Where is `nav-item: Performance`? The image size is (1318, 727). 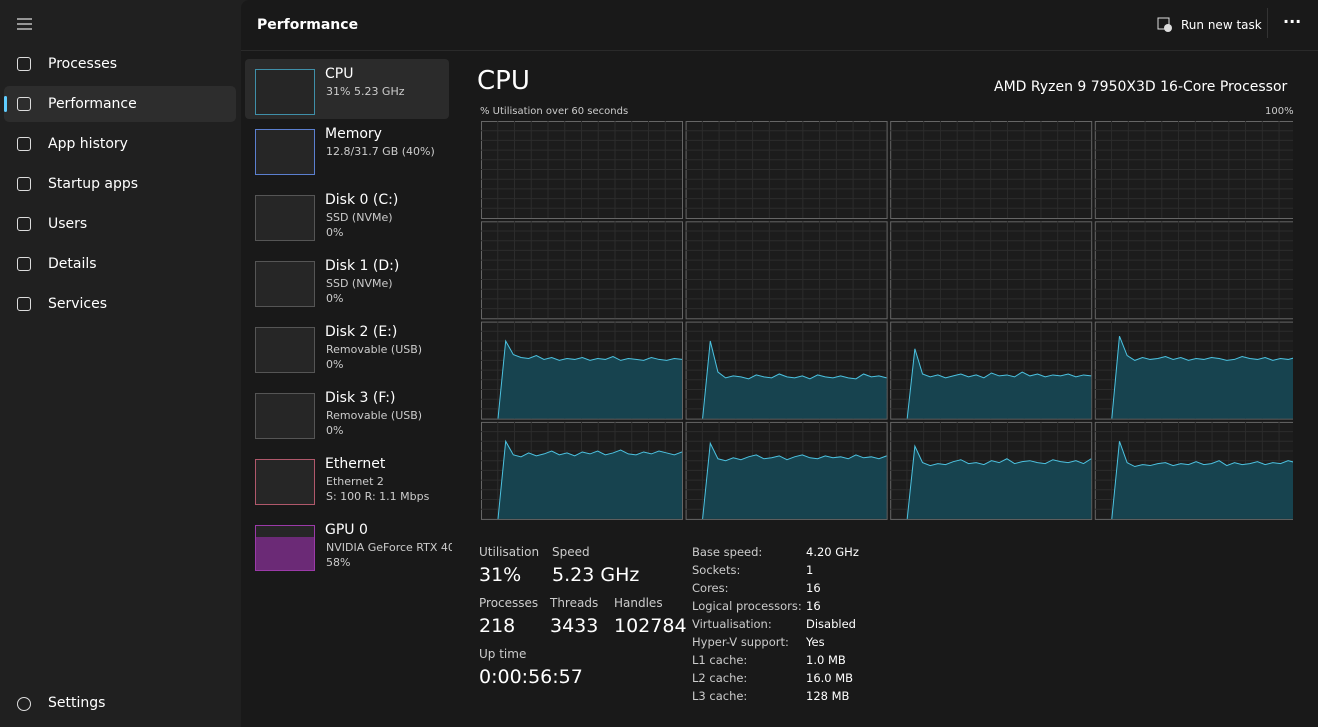
nav-item: Performance is located at coordinates (92, 104).